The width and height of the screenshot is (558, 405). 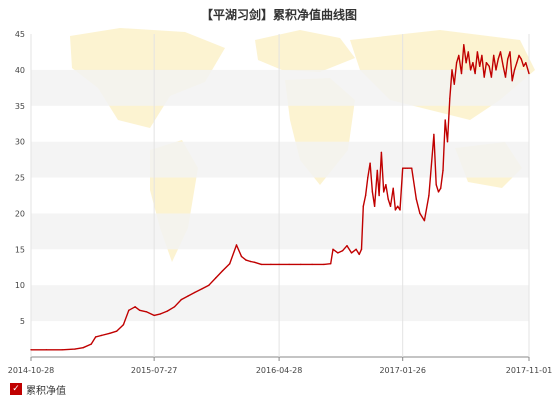 What do you see at coordinates (154, 370) in the screenshot?
I see `x-tick-label: 2015-07-27` at bounding box center [154, 370].